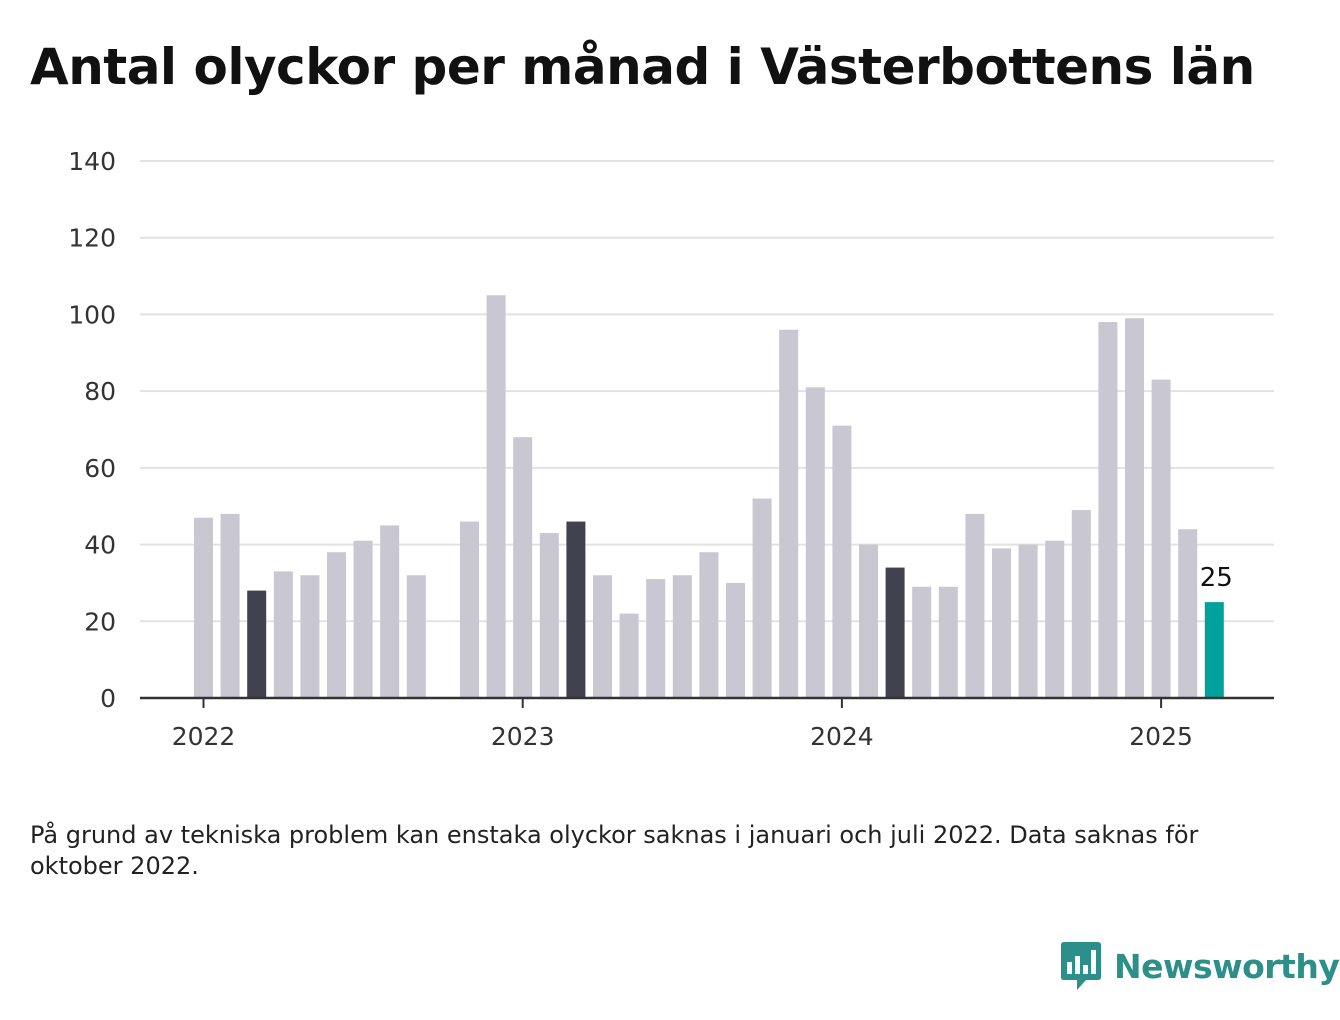 This screenshot has height=1020, width=1340. I want to click on y-tick-label: 20, so click(100, 621).